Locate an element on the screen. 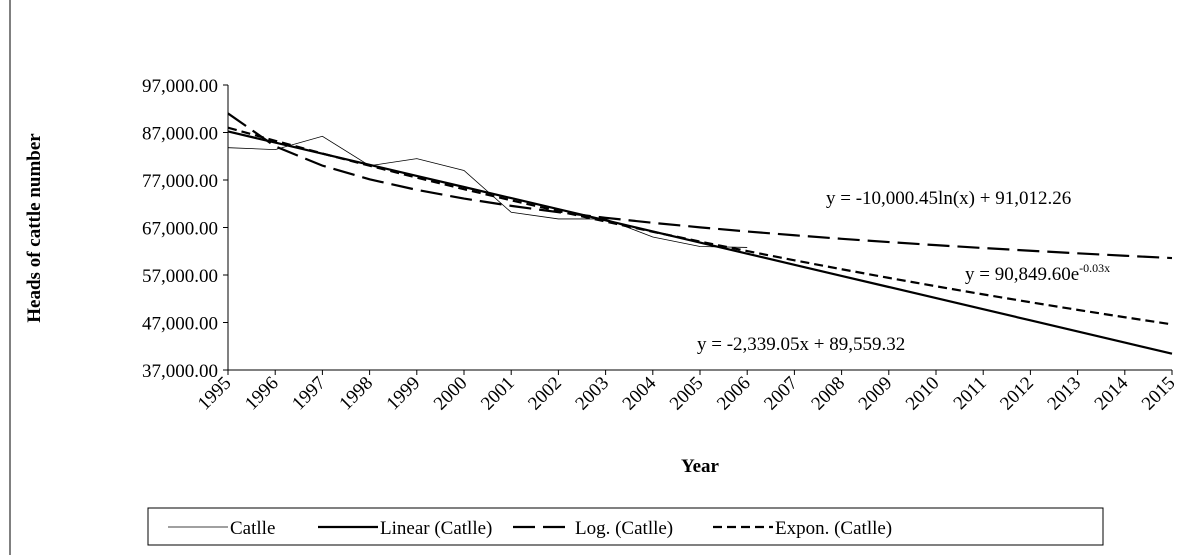 The image size is (1197, 555). equation-text: y = -10,000.45ln(x) + 91,012.26 is located at coordinates (948, 198).